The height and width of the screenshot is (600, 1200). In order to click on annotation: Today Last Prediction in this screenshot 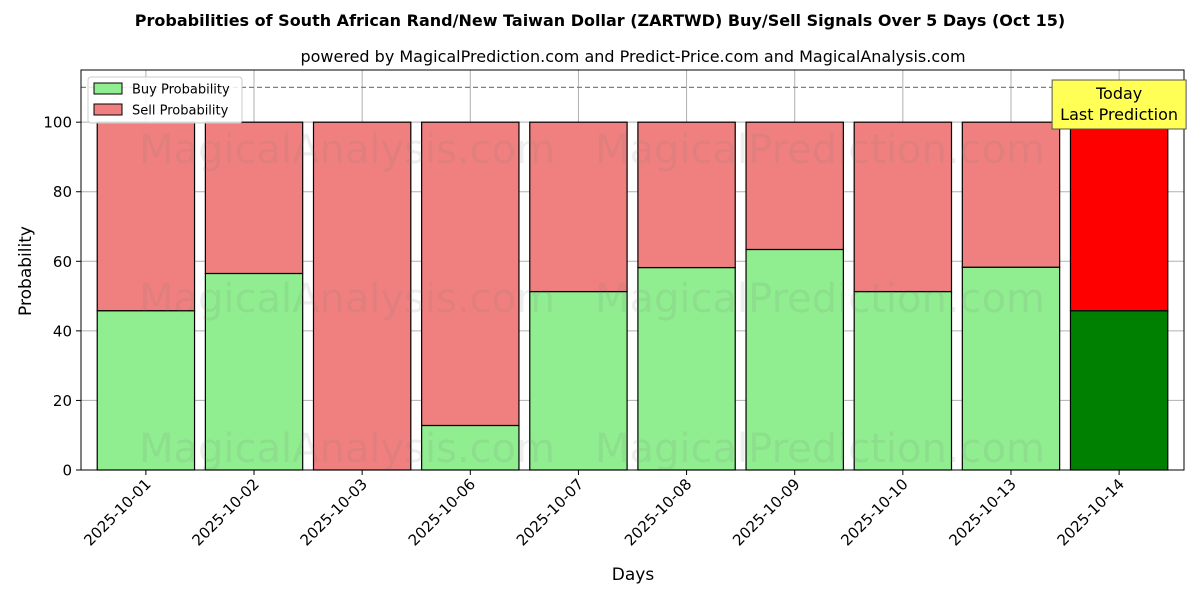, I will do `click(1119, 104)`.